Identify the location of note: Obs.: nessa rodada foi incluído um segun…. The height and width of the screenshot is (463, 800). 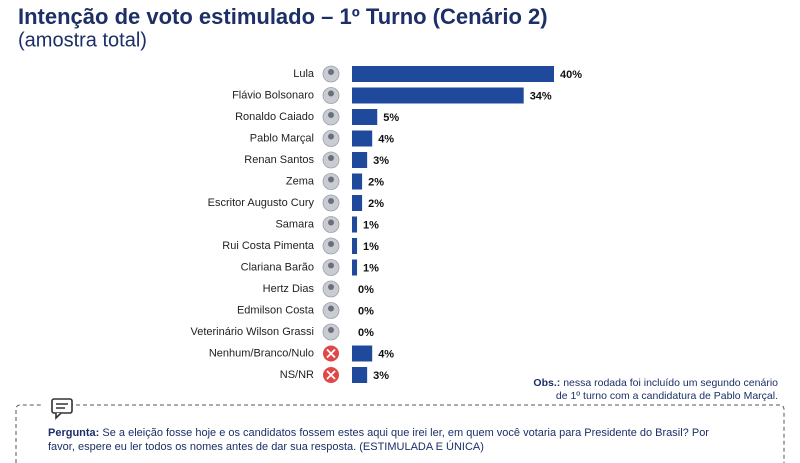
(655, 383).